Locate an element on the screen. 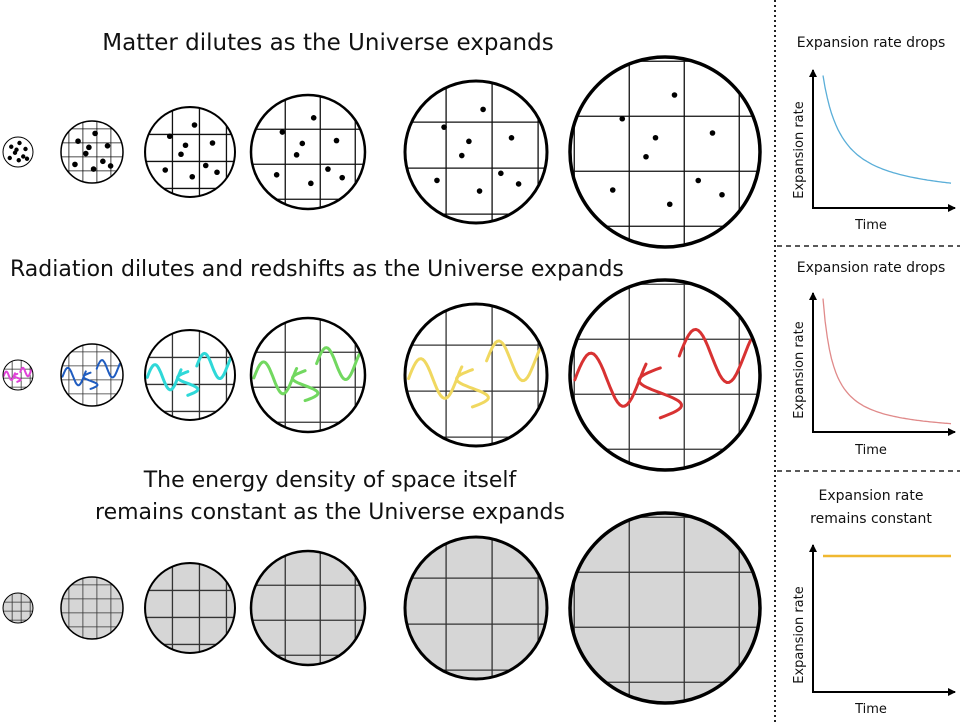 The width and height of the screenshot is (960, 724). panel3-title-line1: Expansion rate is located at coordinates (871, 496).